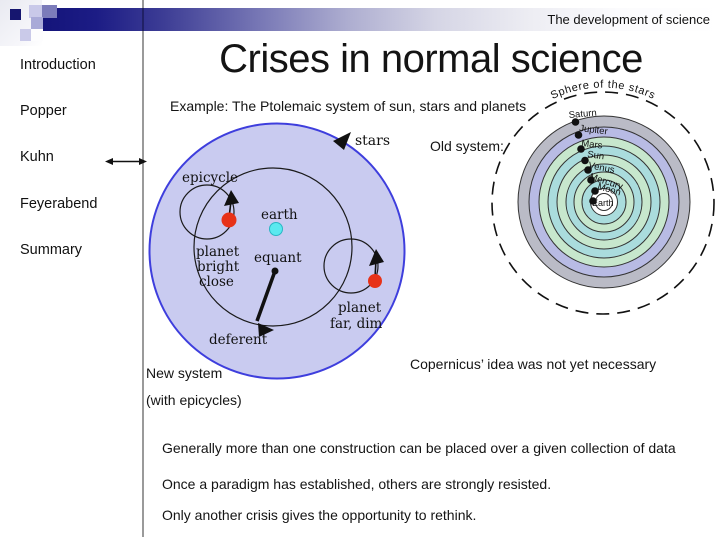 The height and width of the screenshot is (540, 720). I want to click on ring-label-saturn: Saturn, so click(582, 114).